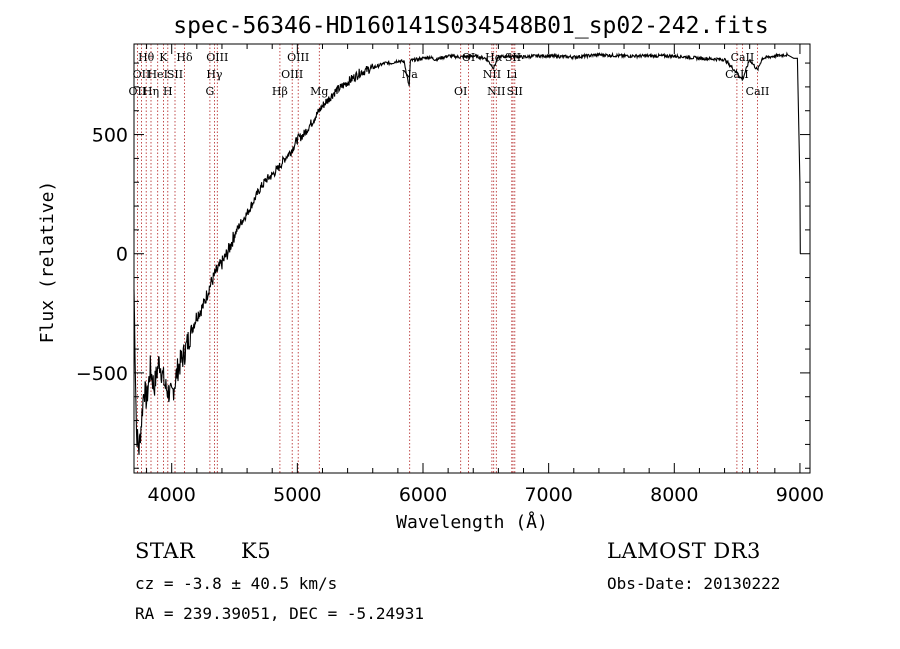 This screenshot has height=649, width=900. What do you see at coordinates (122, 255) in the screenshot?
I see `y-tick-label: 0` at bounding box center [122, 255].